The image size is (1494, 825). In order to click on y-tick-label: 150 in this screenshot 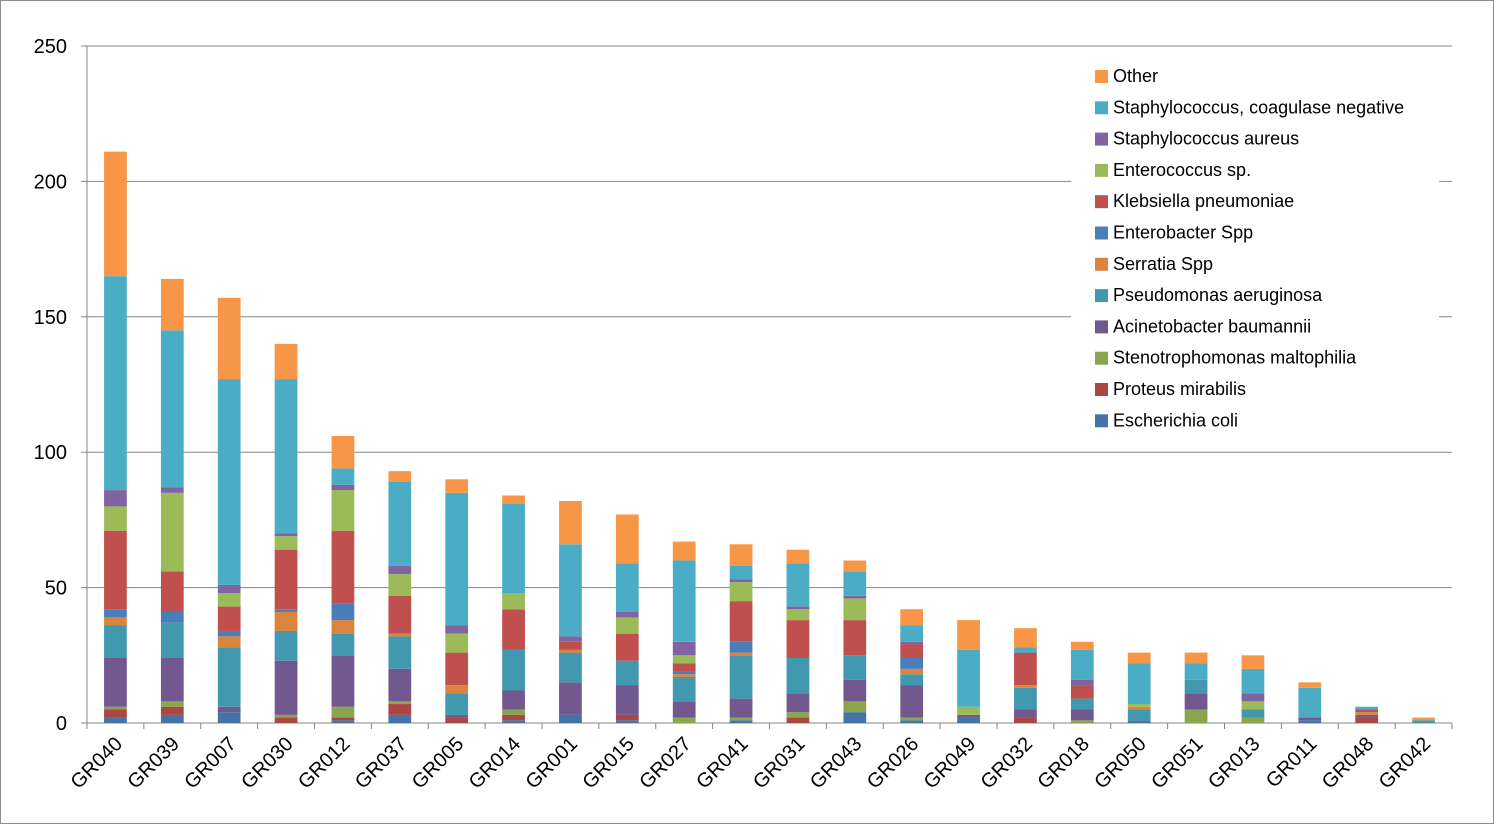, I will do `click(50, 318)`.